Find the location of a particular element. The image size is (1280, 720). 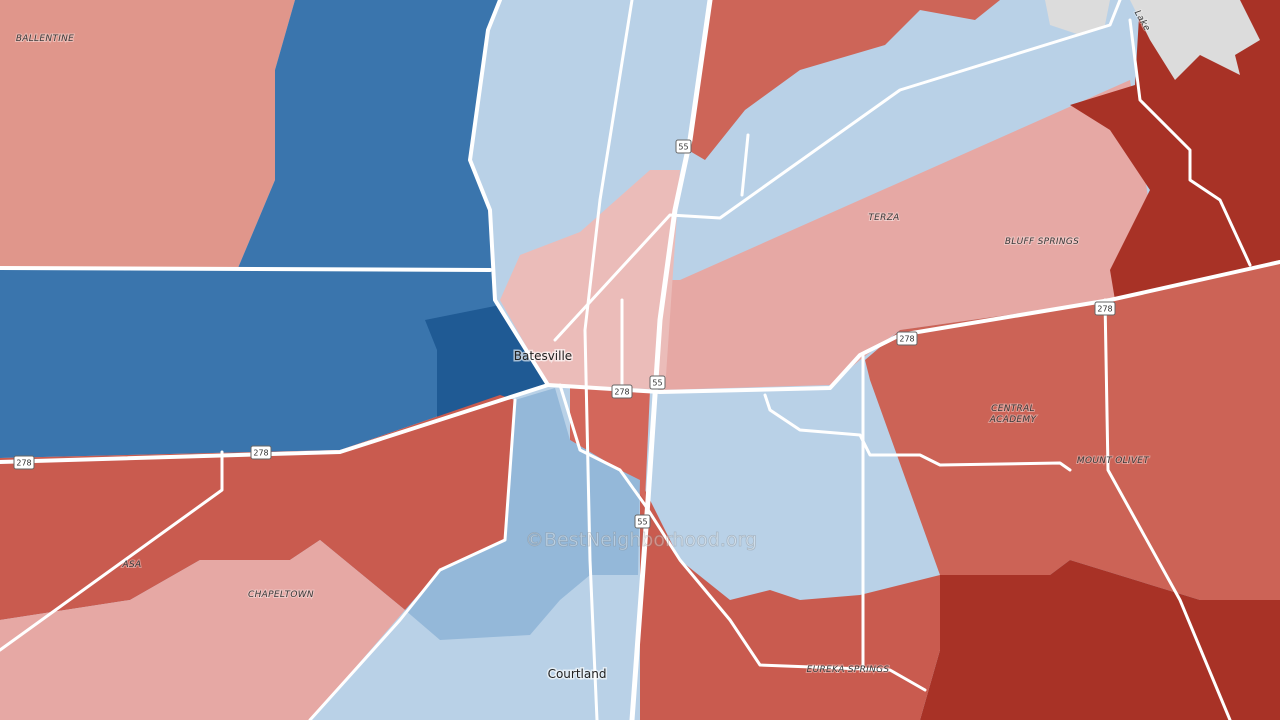

town-label: Batesville is located at coordinates (543, 356).